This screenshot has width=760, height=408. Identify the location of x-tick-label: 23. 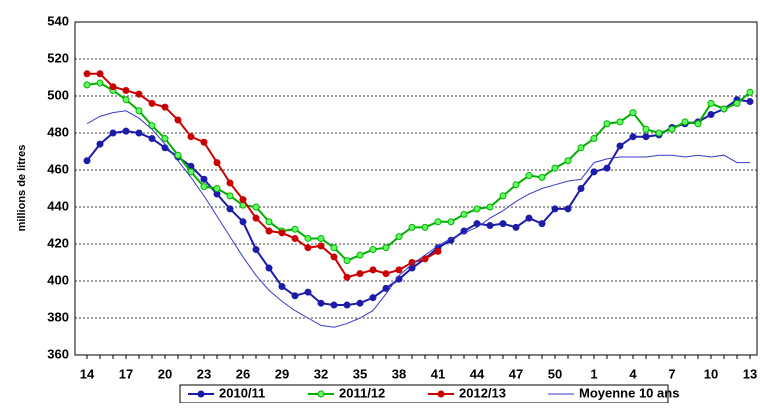
(204, 373).